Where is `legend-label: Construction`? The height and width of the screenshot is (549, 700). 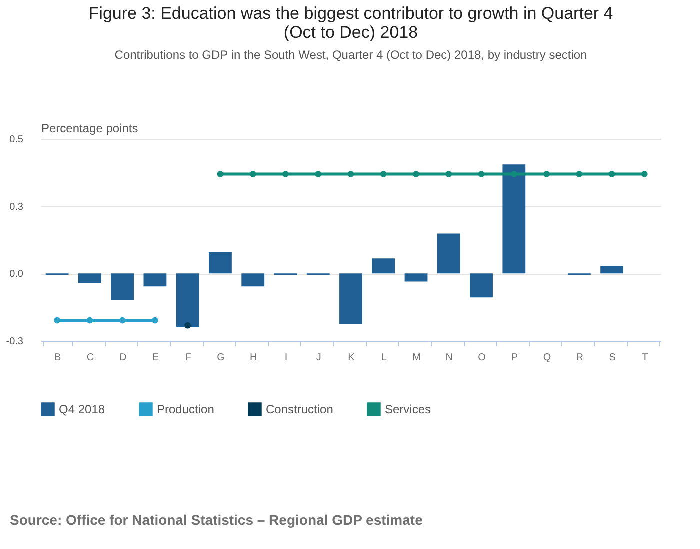
legend-label: Construction is located at coordinates (300, 409).